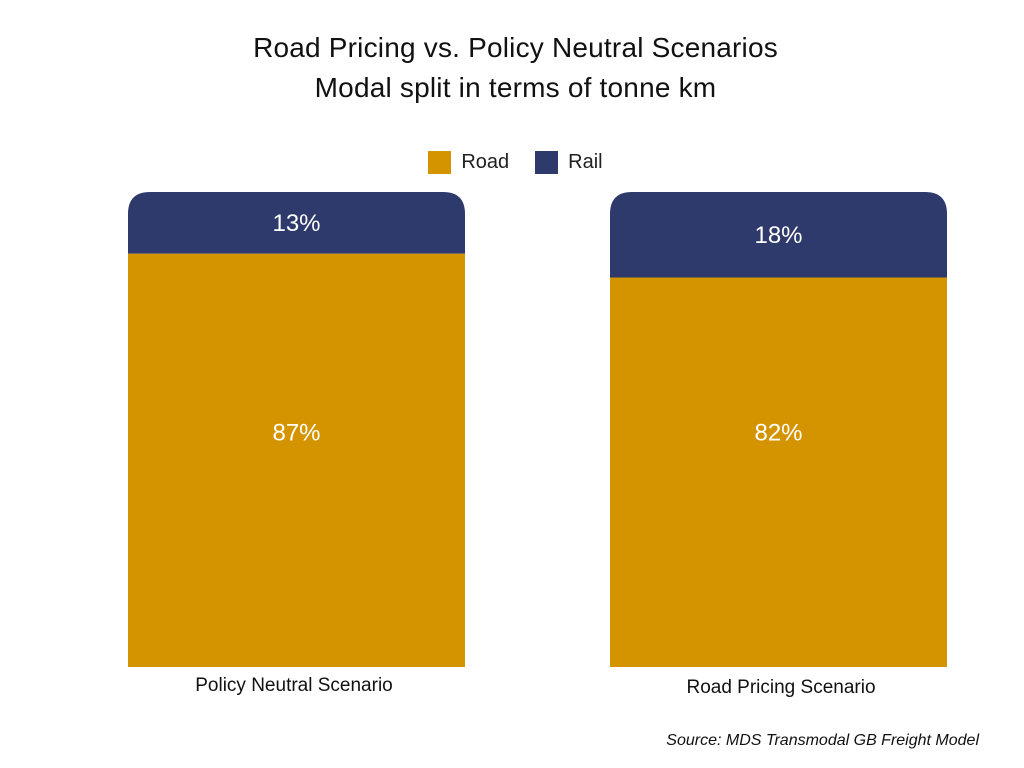 The width and height of the screenshot is (1024, 768). Describe the element at coordinates (822, 740) in the screenshot. I see `source-note: Source: MDS Transmodal GB Freight Model` at that location.